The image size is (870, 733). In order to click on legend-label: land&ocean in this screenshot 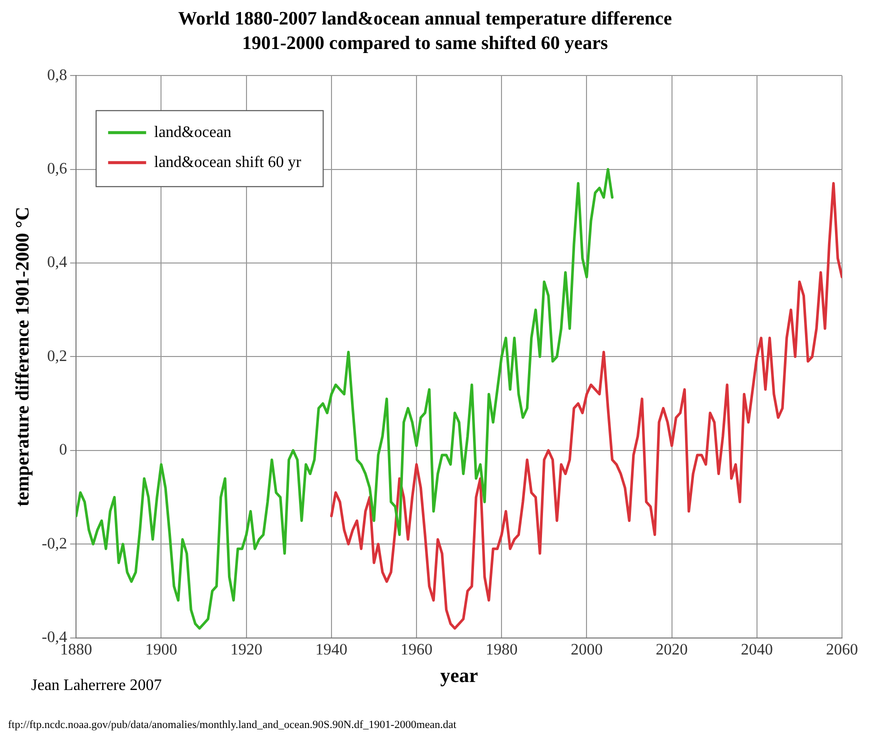, I will do `click(193, 132)`.